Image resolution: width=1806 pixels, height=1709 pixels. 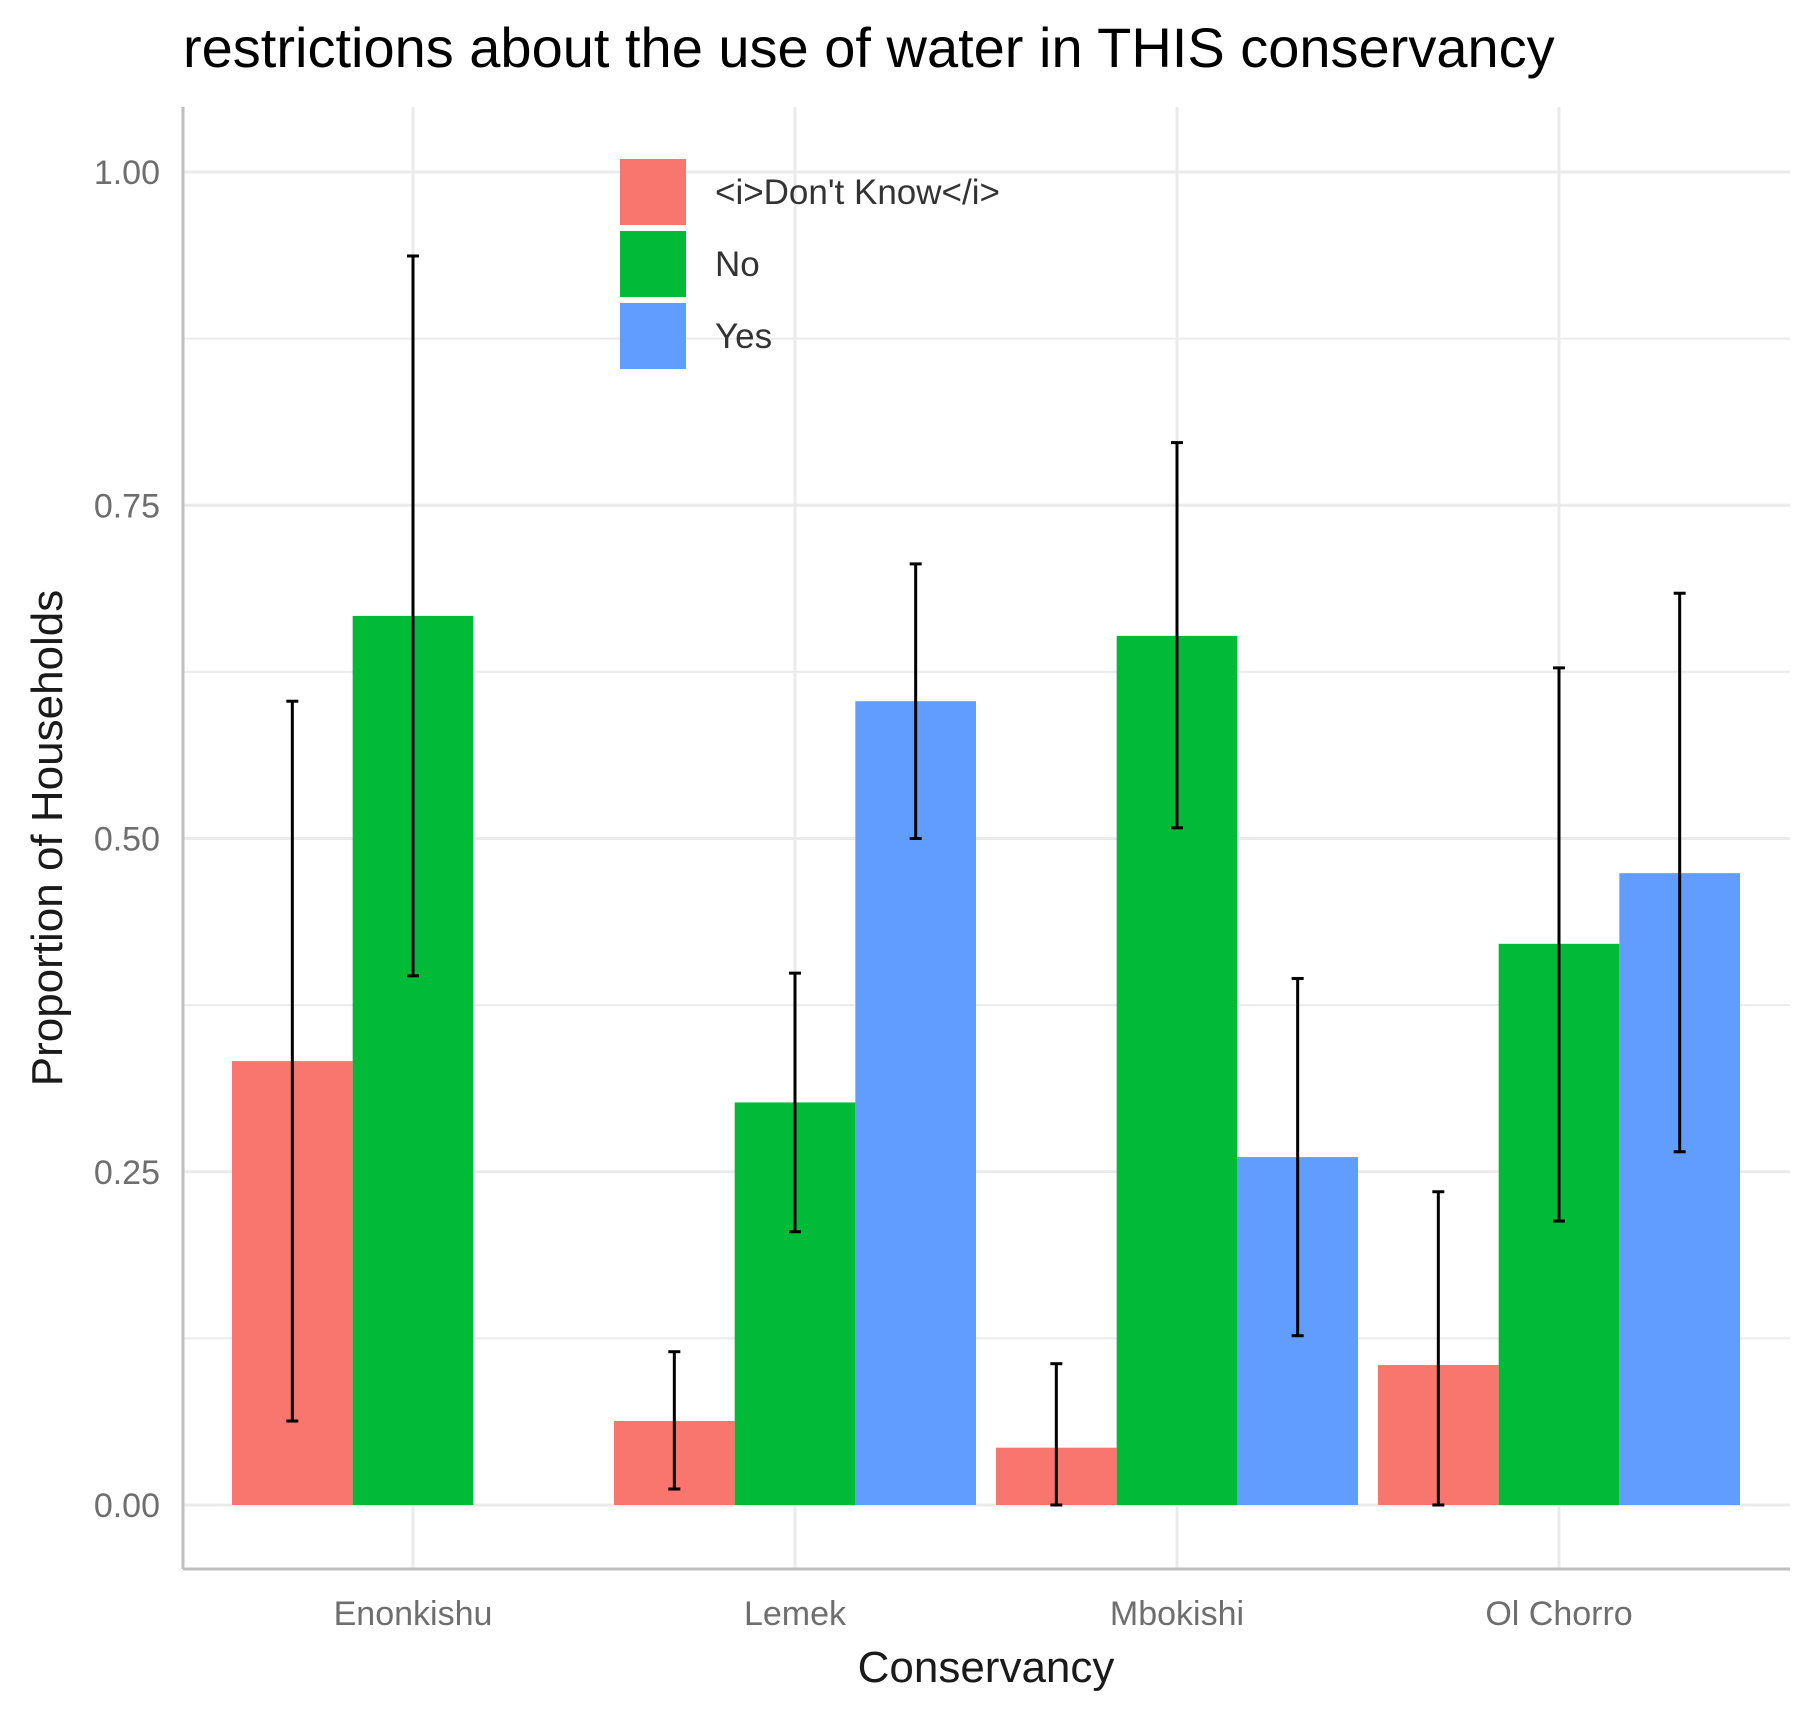 What do you see at coordinates (986, 1667) in the screenshot?
I see `x-axis-title: Conservancy` at bounding box center [986, 1667].